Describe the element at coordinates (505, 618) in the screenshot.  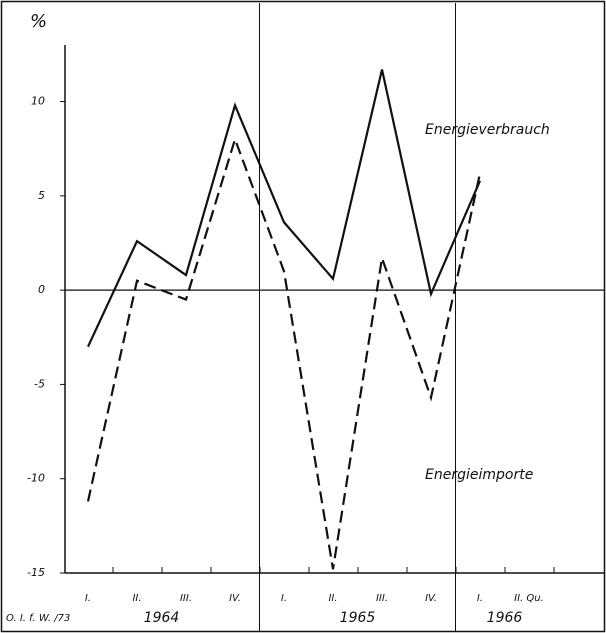
I see `group-label: 1966` at that location.